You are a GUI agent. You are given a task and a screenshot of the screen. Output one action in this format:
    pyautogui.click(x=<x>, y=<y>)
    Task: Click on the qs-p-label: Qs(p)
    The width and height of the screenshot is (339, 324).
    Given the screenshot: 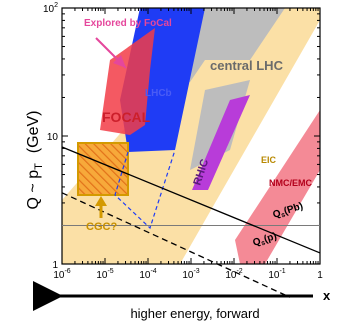 What is the action you would take?
    pyautogui.click(x=265, y=240)
    